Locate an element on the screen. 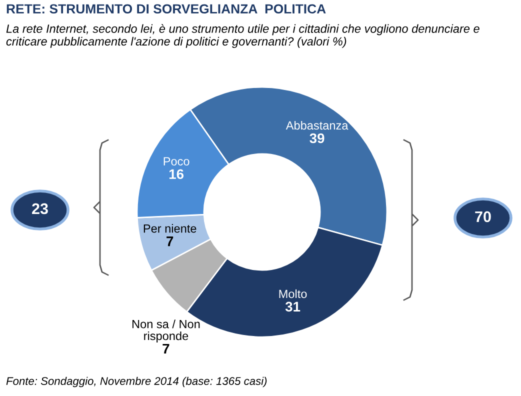  text: 70 is located at coordinates (483, 216).